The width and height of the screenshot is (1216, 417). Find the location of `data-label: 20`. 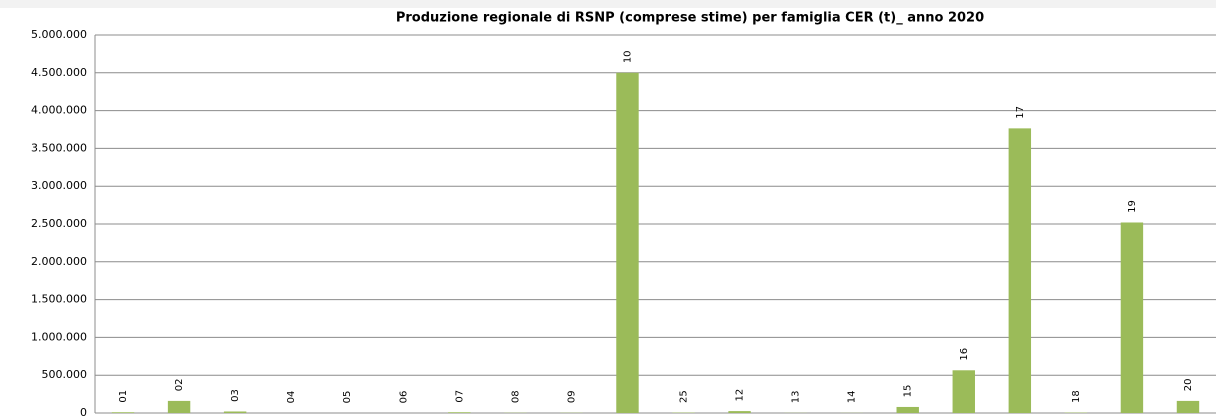

data-label: 20 is located at coordinates (1188, 385).